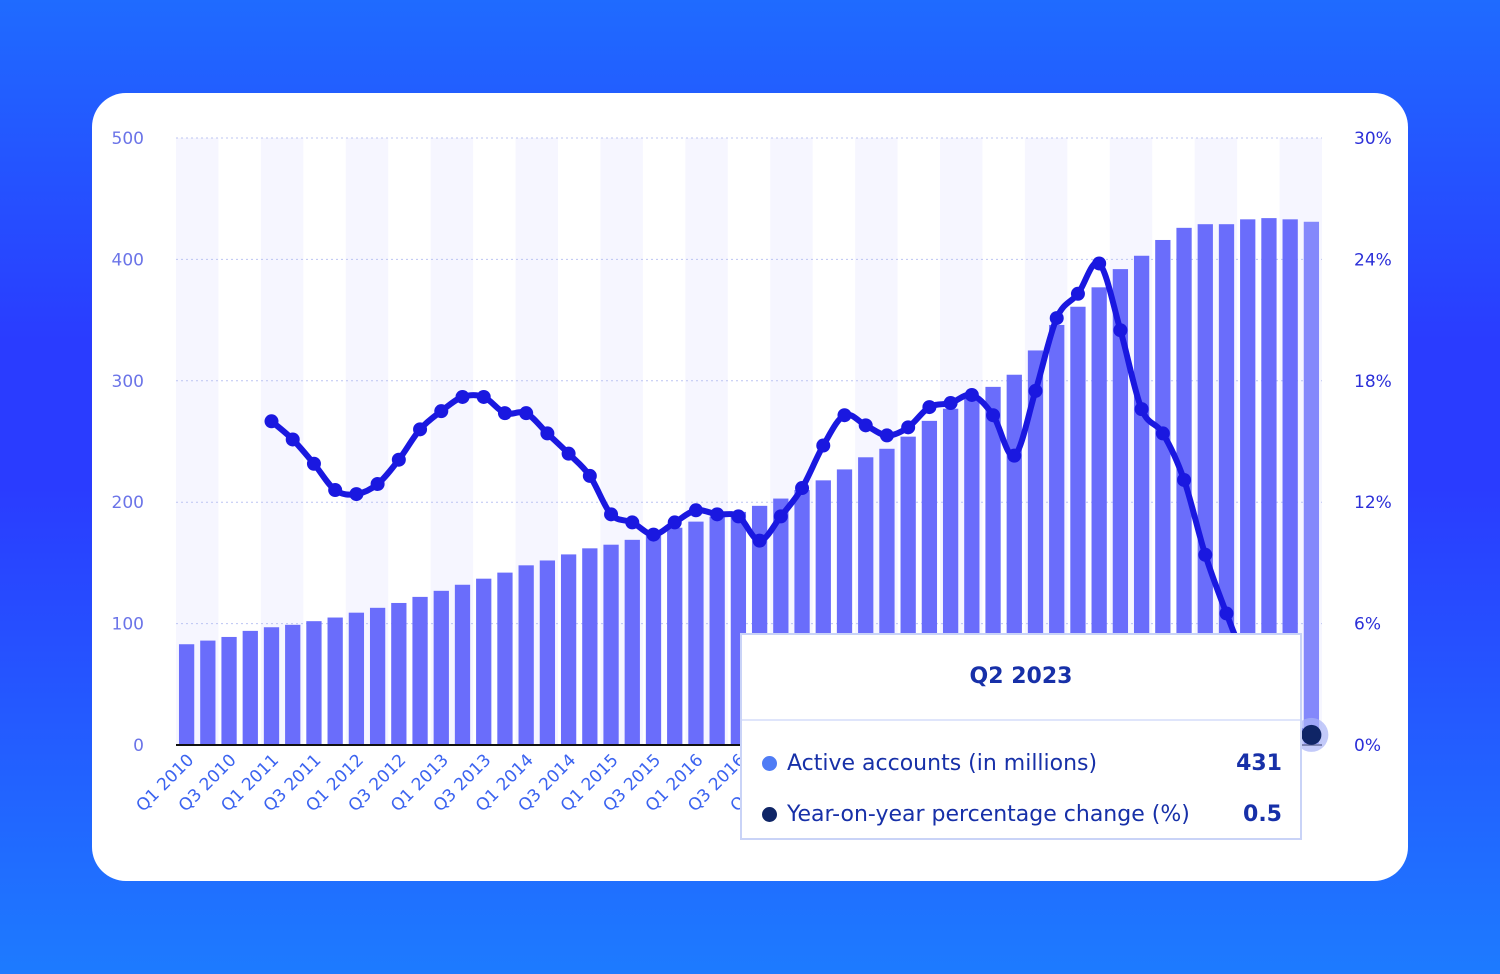  I want to click on tooltip-line-dot, so click(769, 814).